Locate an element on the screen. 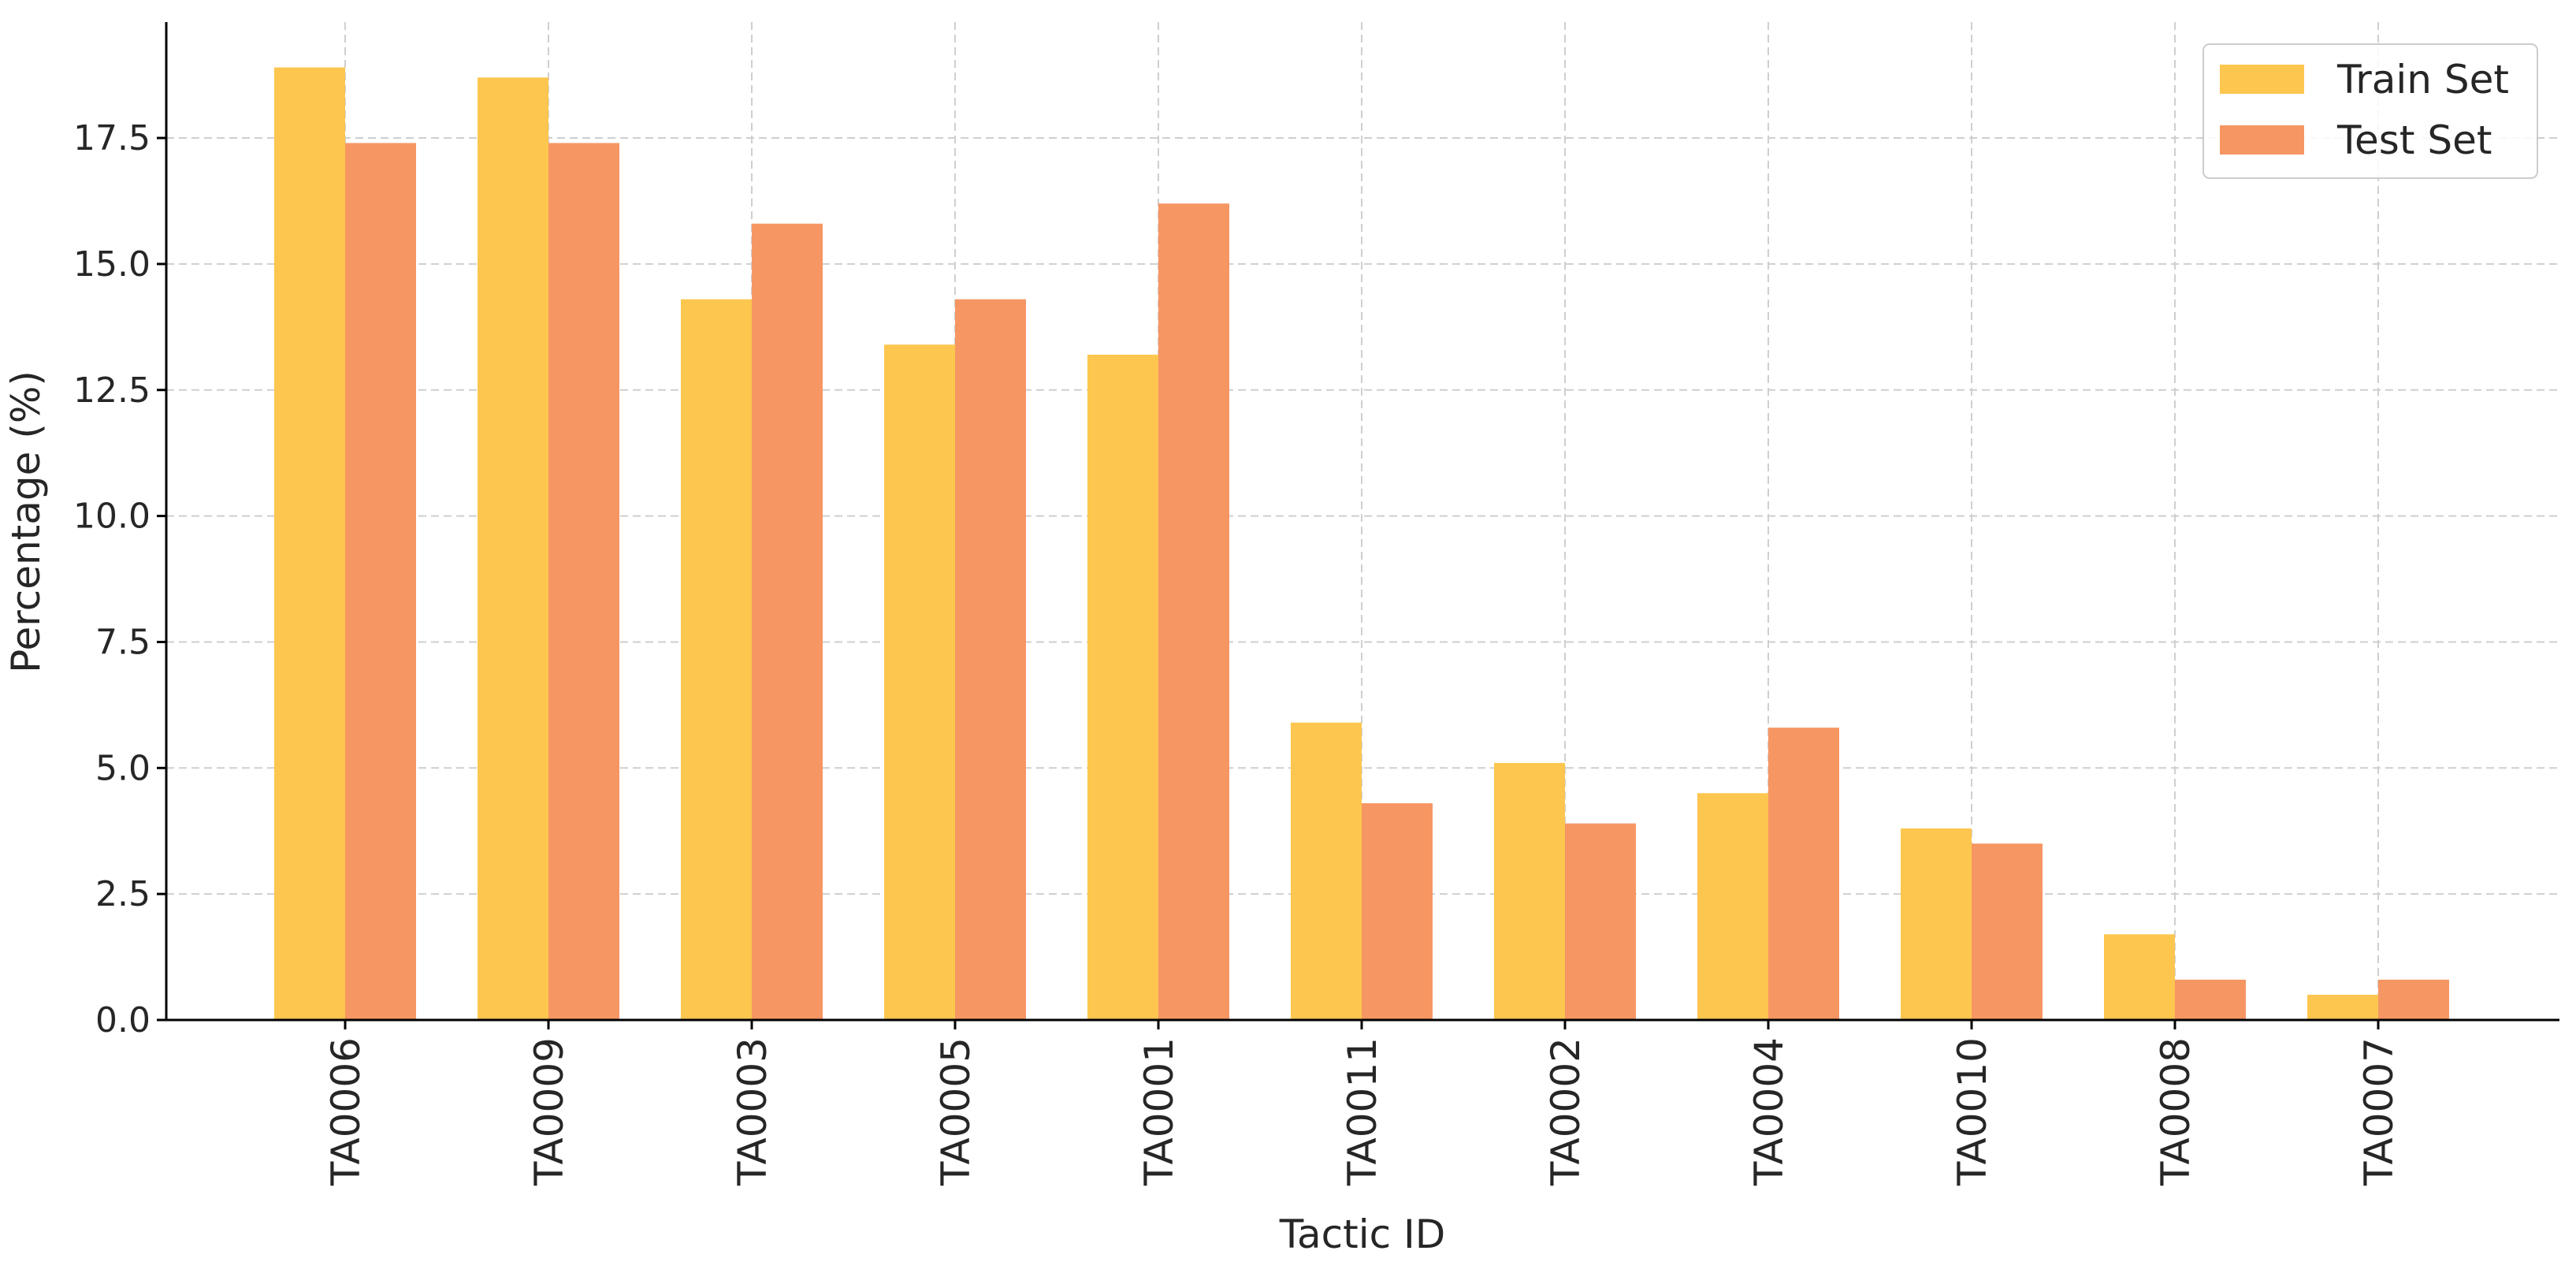 The image size is (2576, 1273). bar-test-TA0003 is located at coordinates (787, 621).